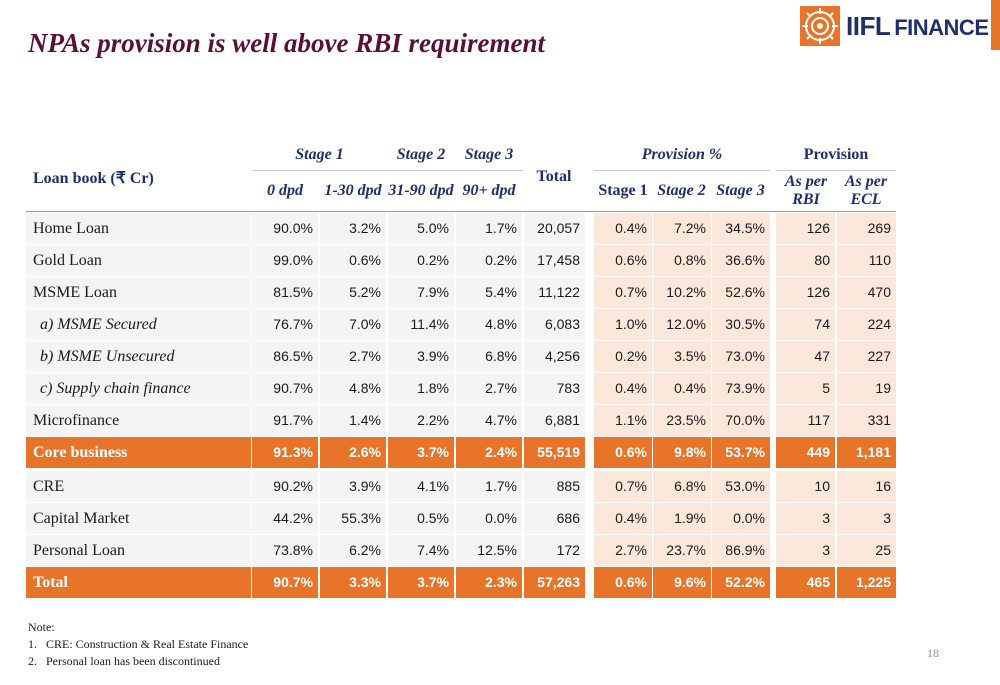 The height and width of the screenshot is (685, 1000). What do you see at coordinates (138, 486) in the screenshot?
I see `row-label: CRE` at bounding box center [138, 486].